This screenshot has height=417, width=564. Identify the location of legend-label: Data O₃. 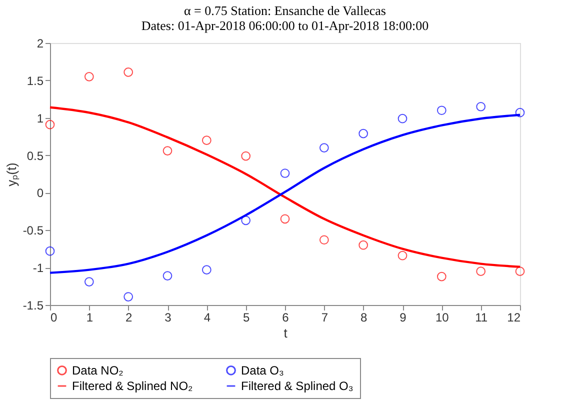
(262, 370).